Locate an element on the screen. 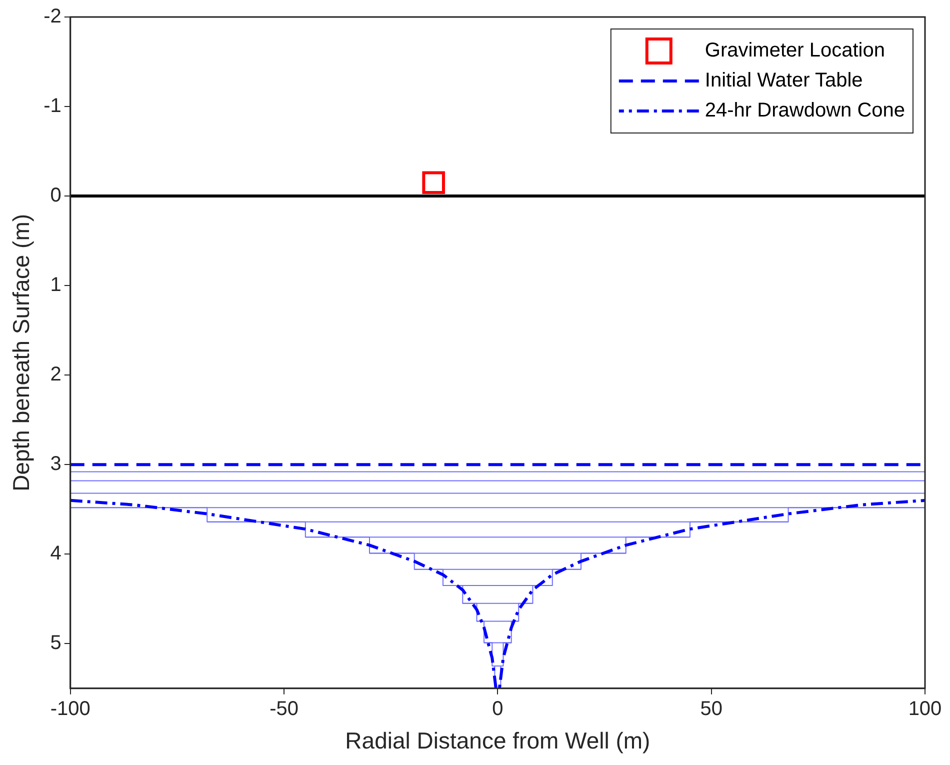  legend-label: Gravimeter Location is located at coordinates (794, 51).